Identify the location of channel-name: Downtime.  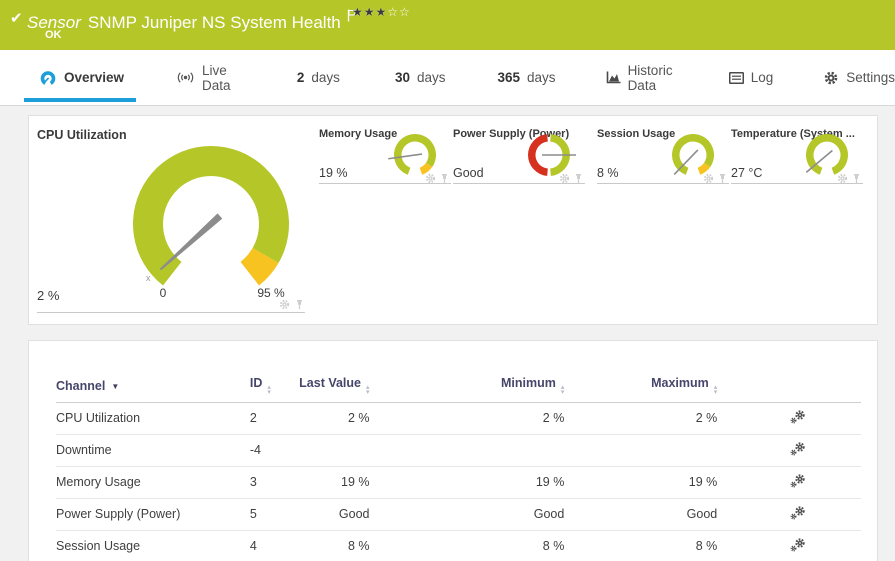
(153, 450).